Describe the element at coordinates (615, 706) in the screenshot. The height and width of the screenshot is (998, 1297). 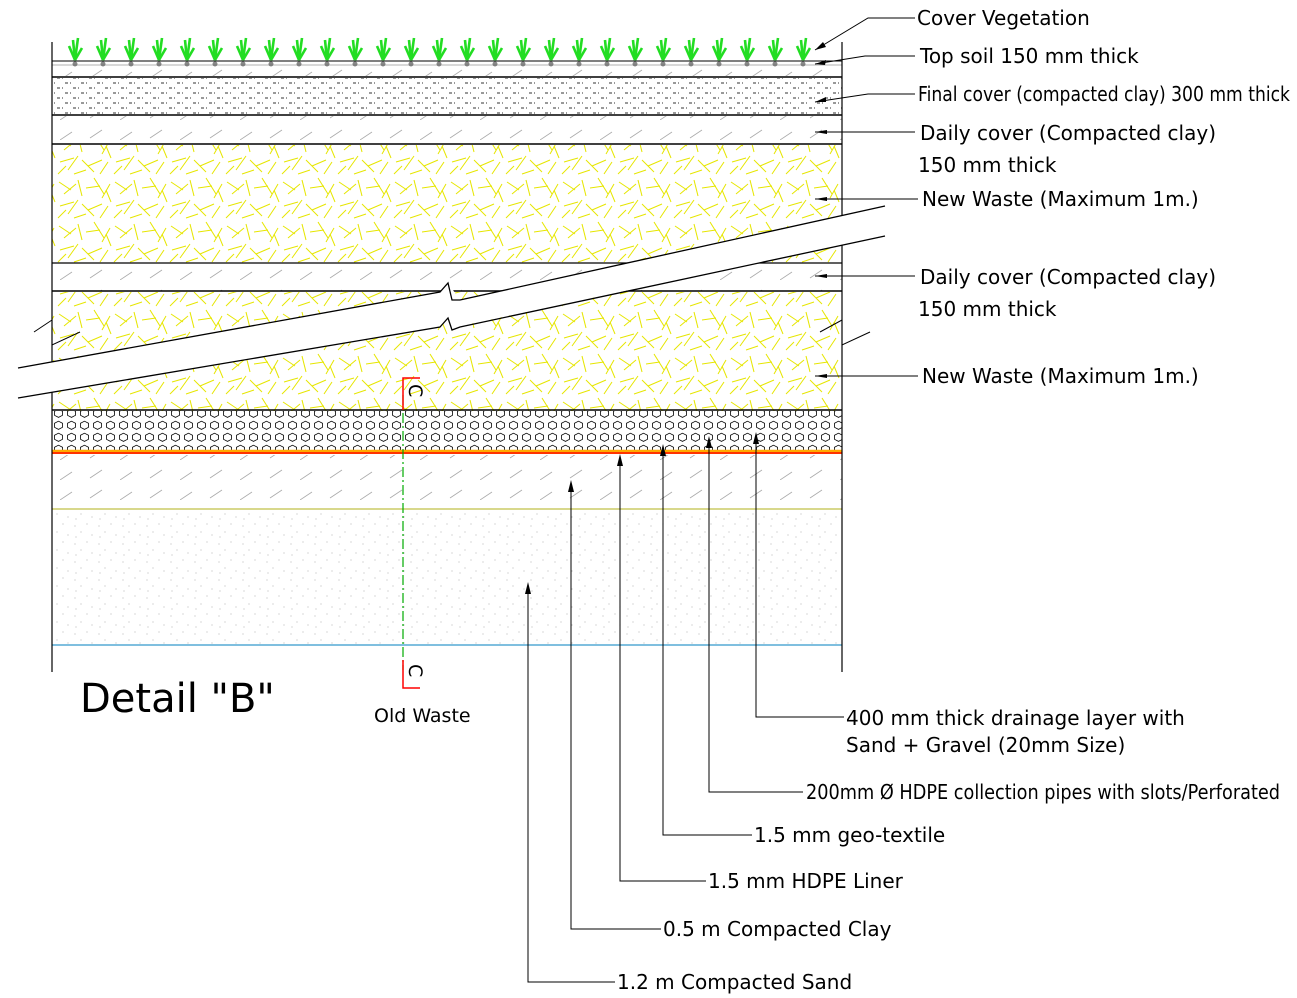
I see `leader-compacted-clay` at that location.